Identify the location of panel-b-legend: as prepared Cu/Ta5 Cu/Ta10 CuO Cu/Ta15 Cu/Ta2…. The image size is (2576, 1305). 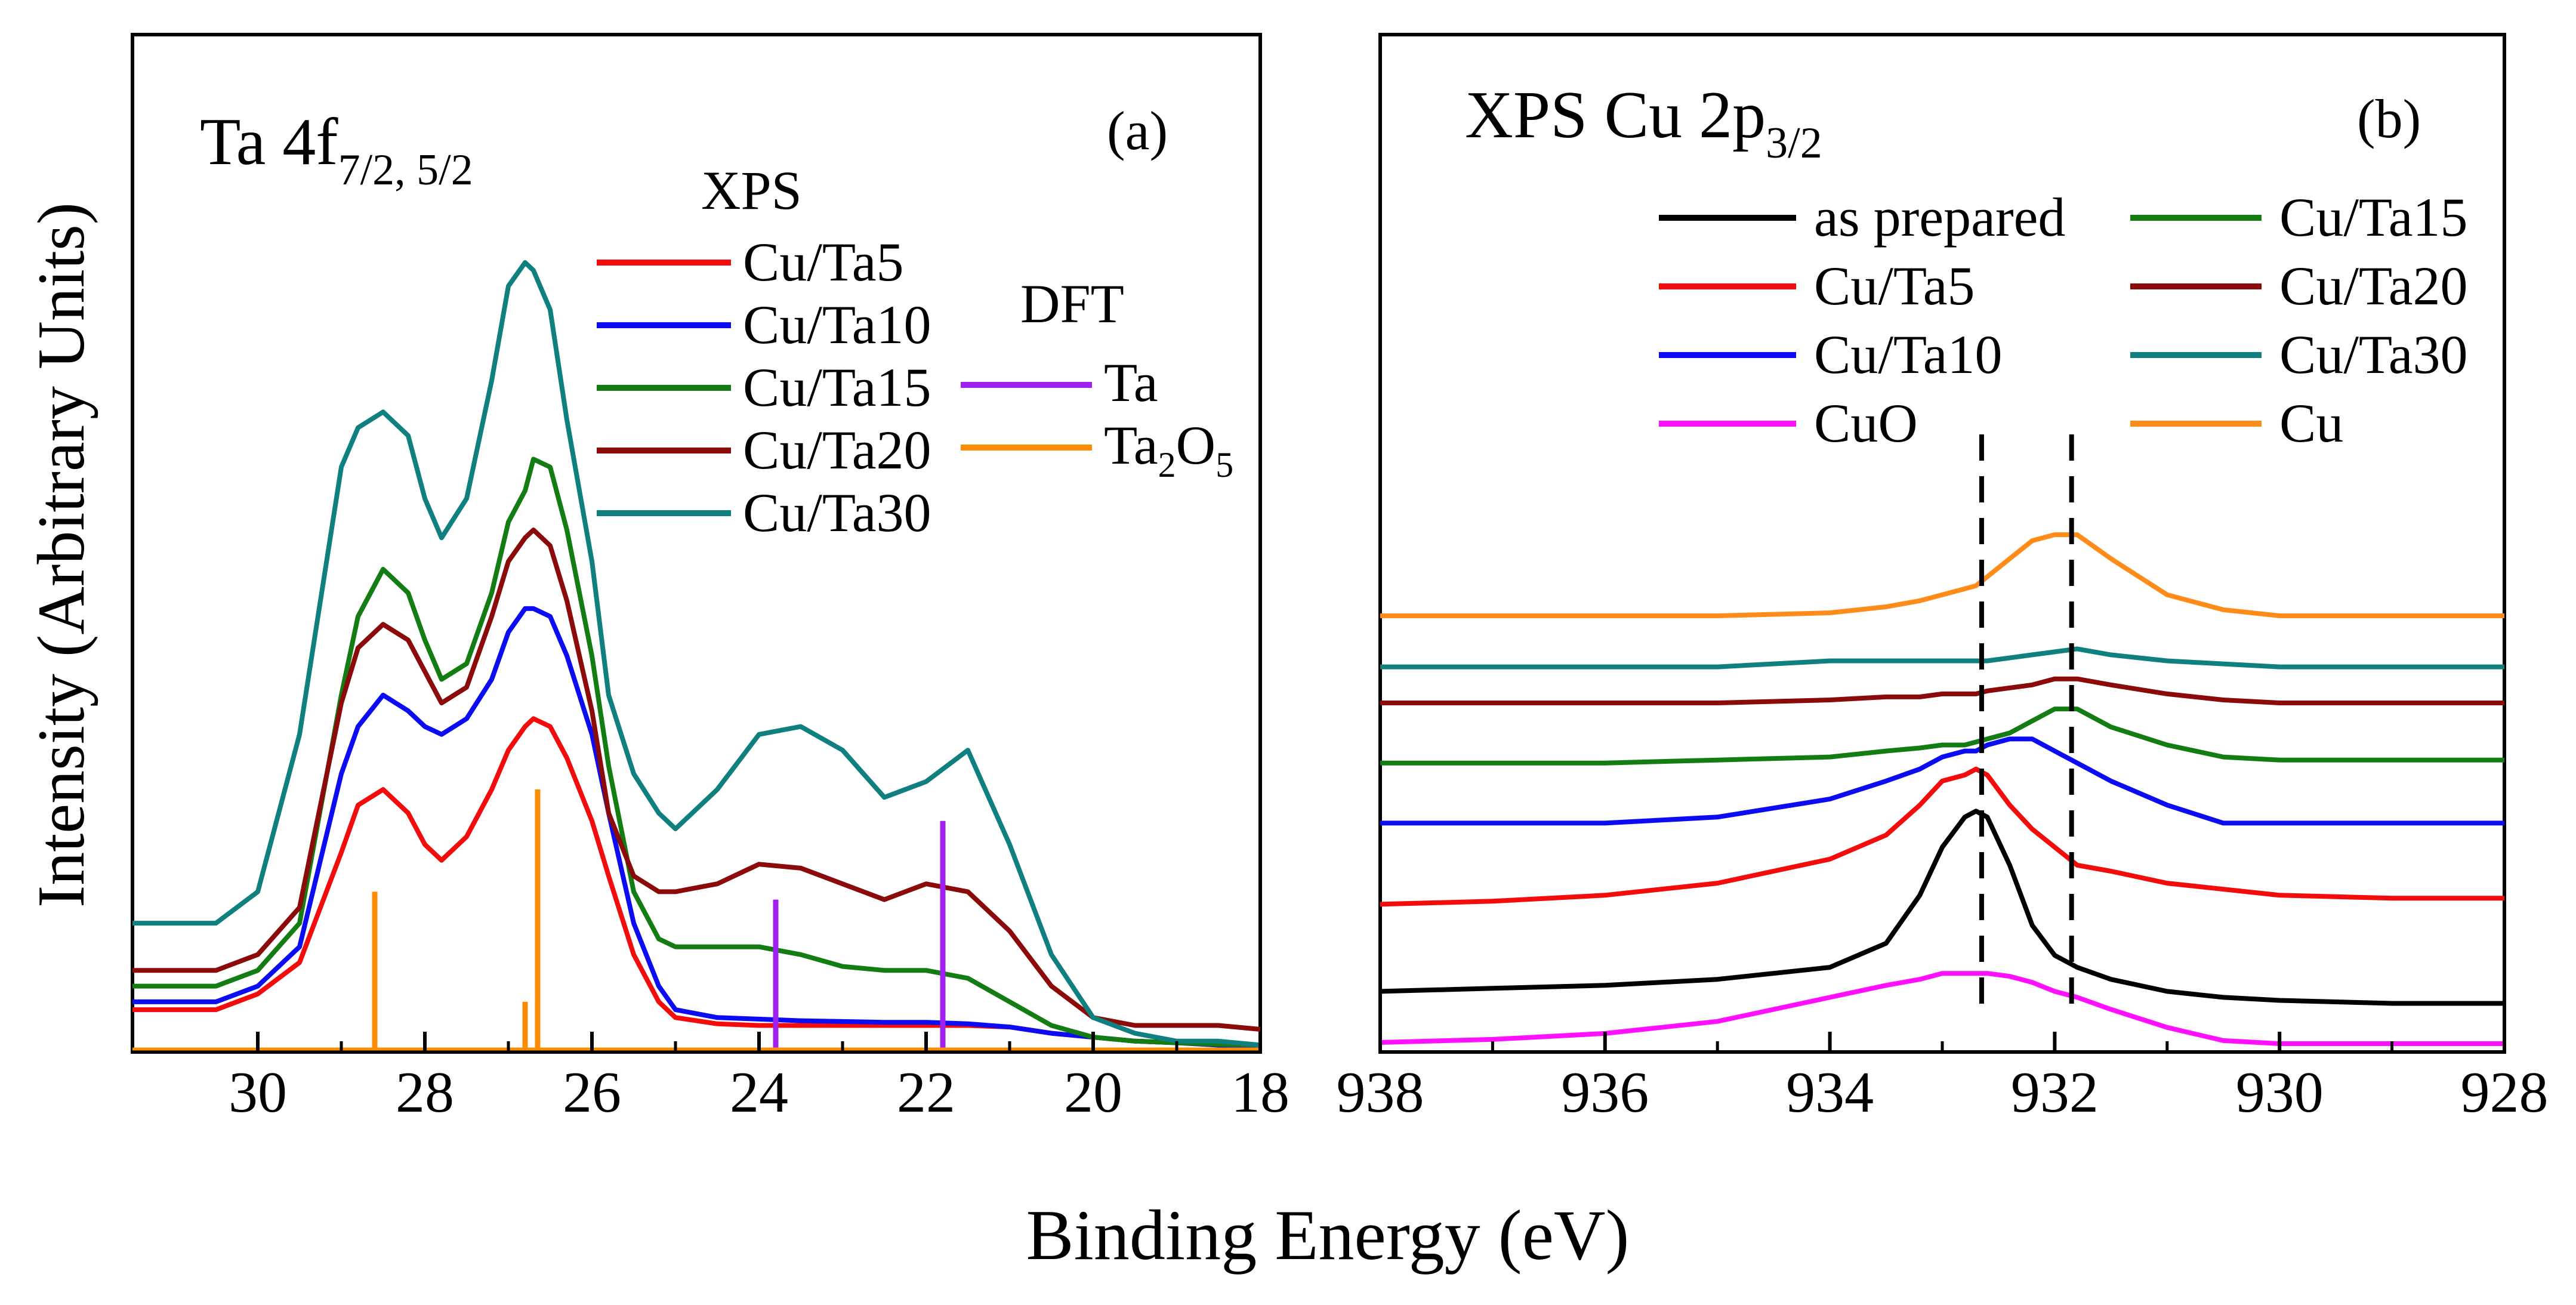
(2063, 320).